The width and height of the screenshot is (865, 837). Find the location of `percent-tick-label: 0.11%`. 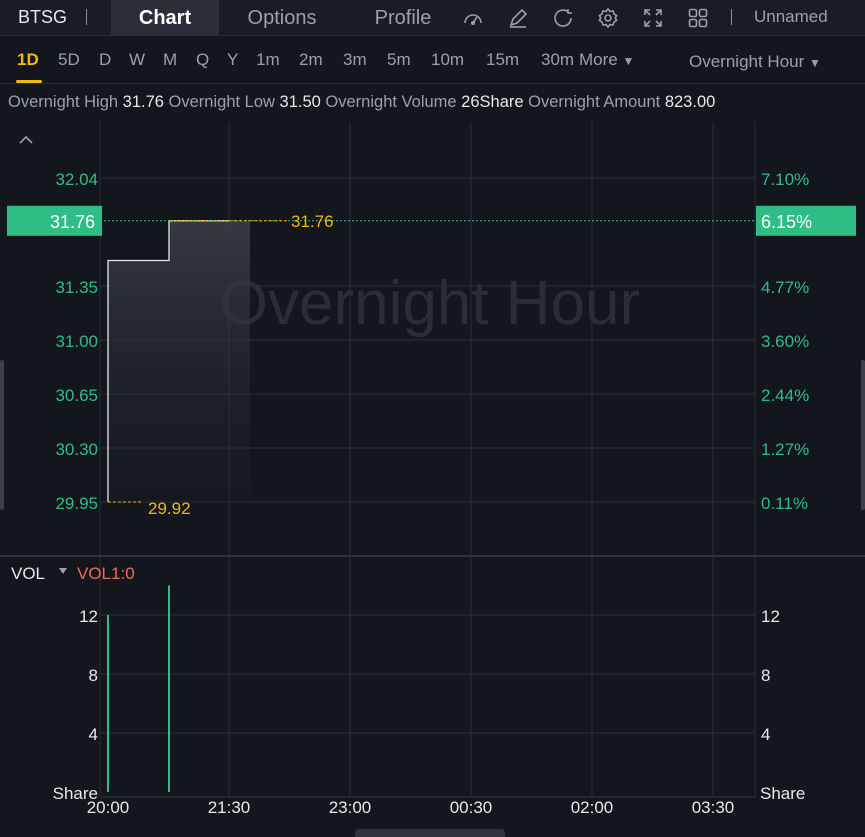

percent-tick-label: 0.11% is located at coordinates (784, 503).